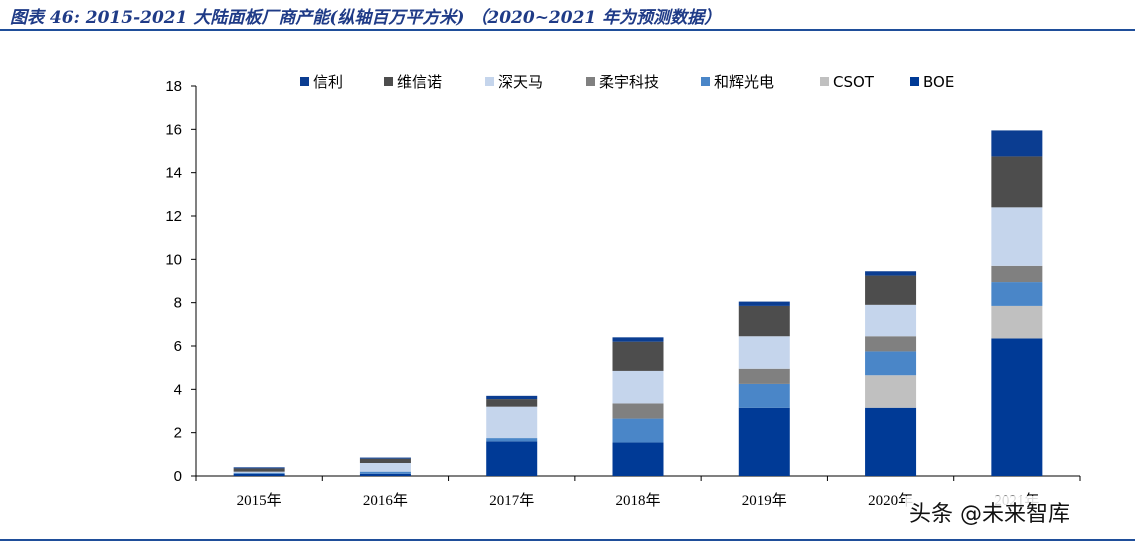  What do you see at coordinates (567, 540) in the screenshot?
I see `bottom-divider` at bounding box center [567, 540].